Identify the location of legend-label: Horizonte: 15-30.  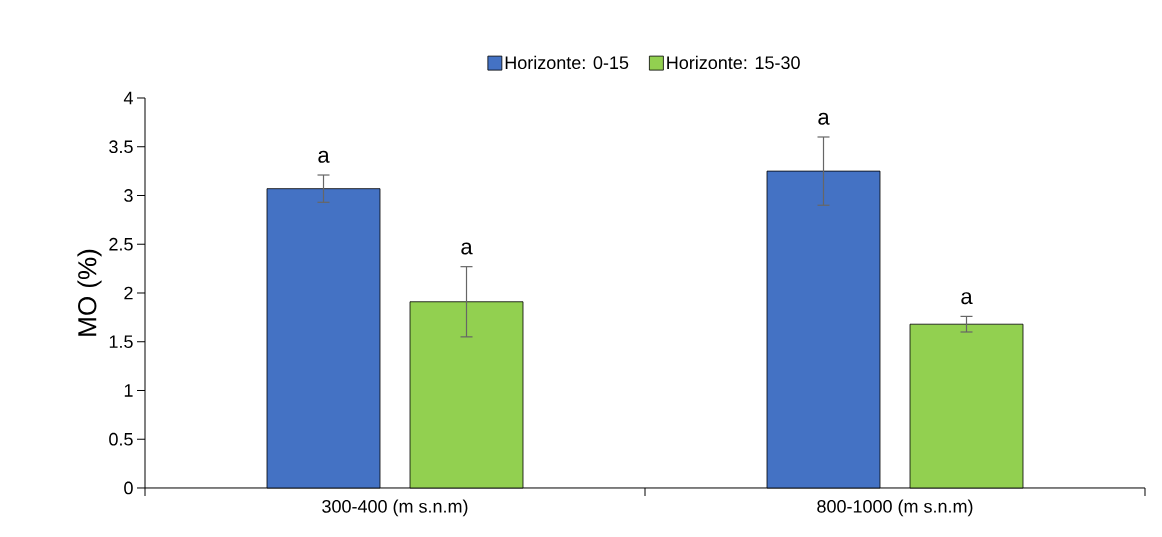
(733, 62).